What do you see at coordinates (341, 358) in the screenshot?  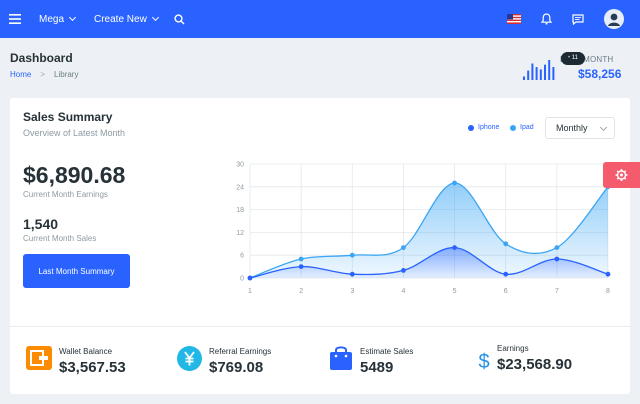 I see `shopping-bag-icon` at bounding box center [341, 358].